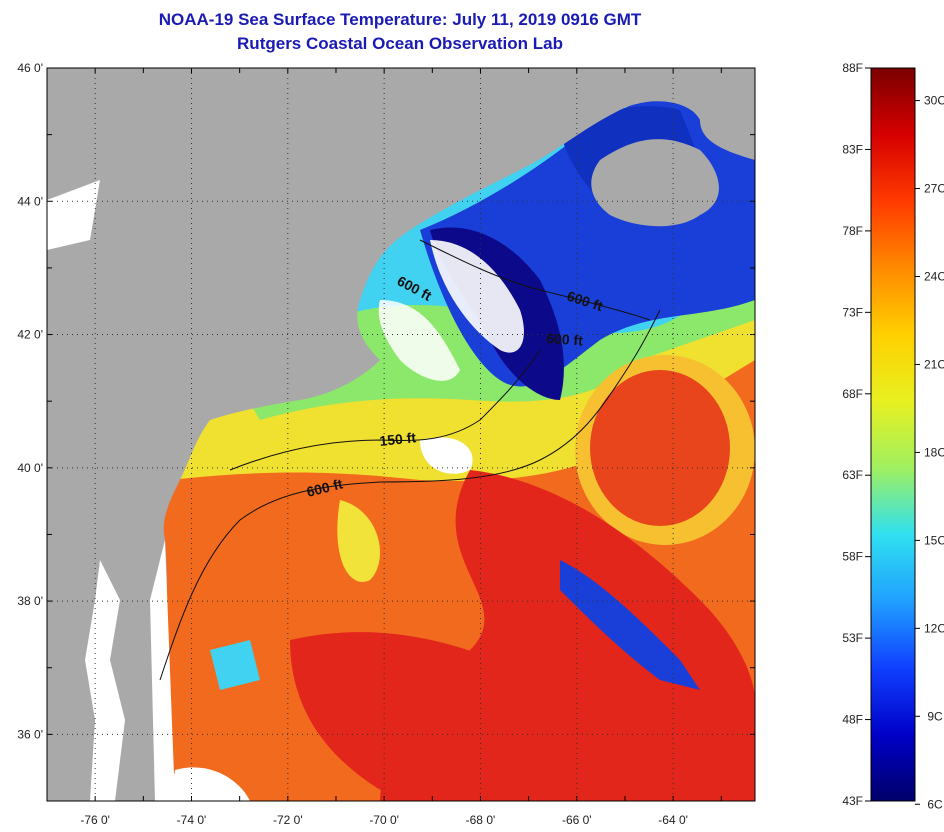  I want to click on cyan-patch-south, so click(235, 665).